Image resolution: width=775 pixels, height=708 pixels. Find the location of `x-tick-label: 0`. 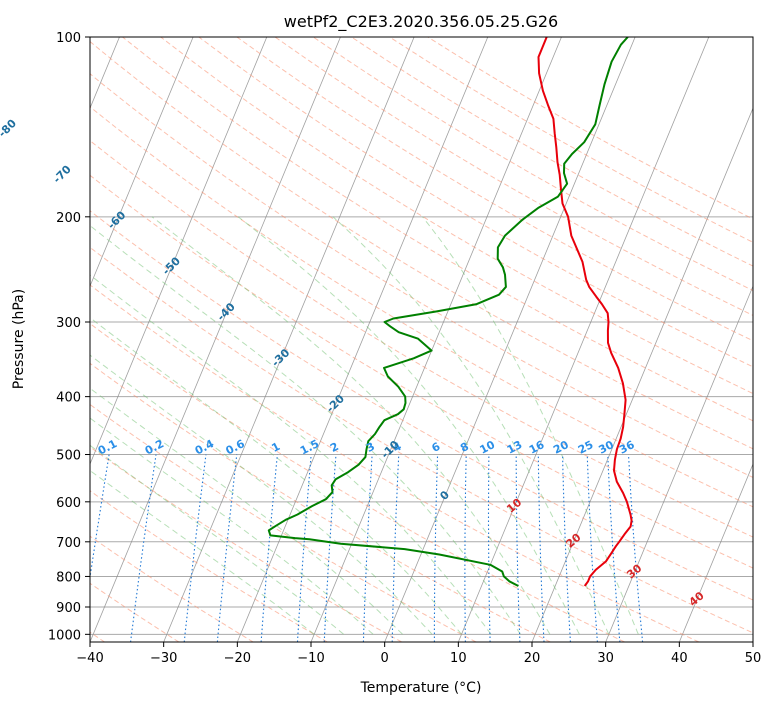

x-tick-label: 0 is located at coordinates (385, 658).